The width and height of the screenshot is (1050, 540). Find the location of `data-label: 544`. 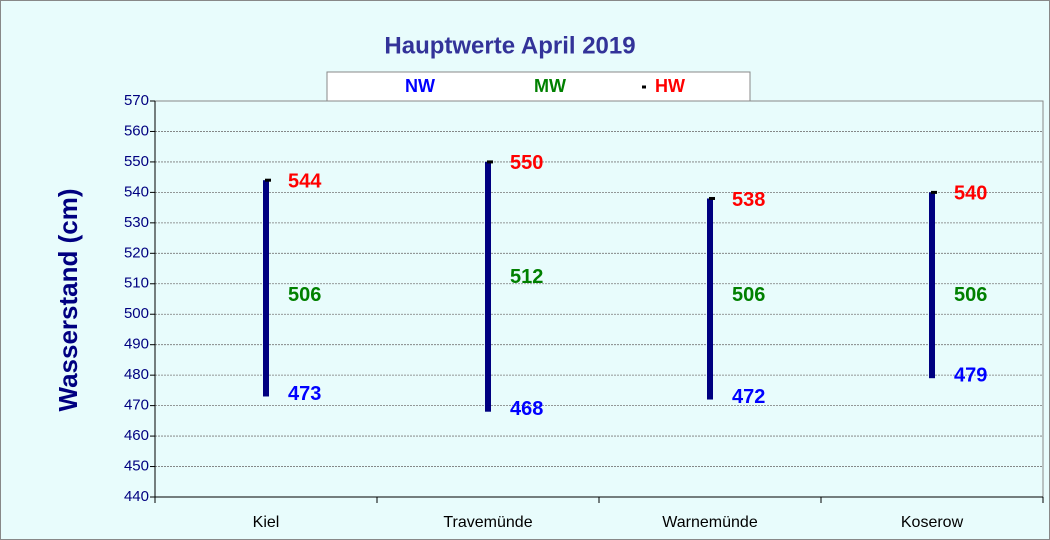

data-label: 544 is located at coordinates (305, 181).